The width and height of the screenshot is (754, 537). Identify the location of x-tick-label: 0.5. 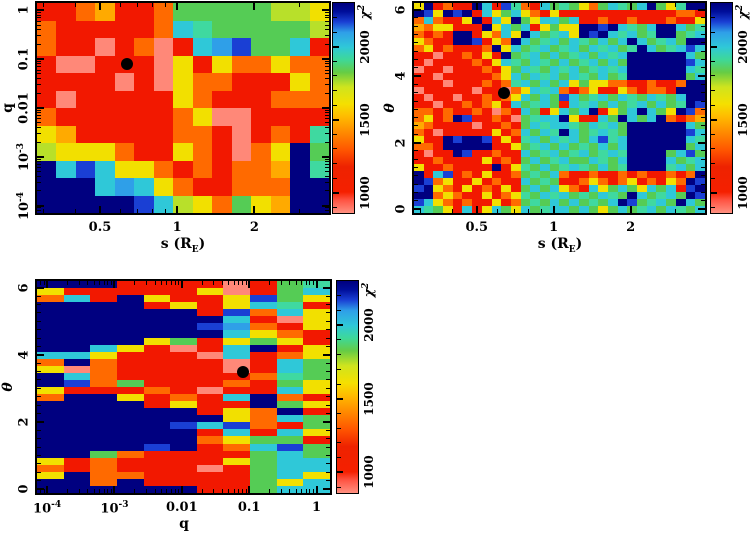
(477, 227).